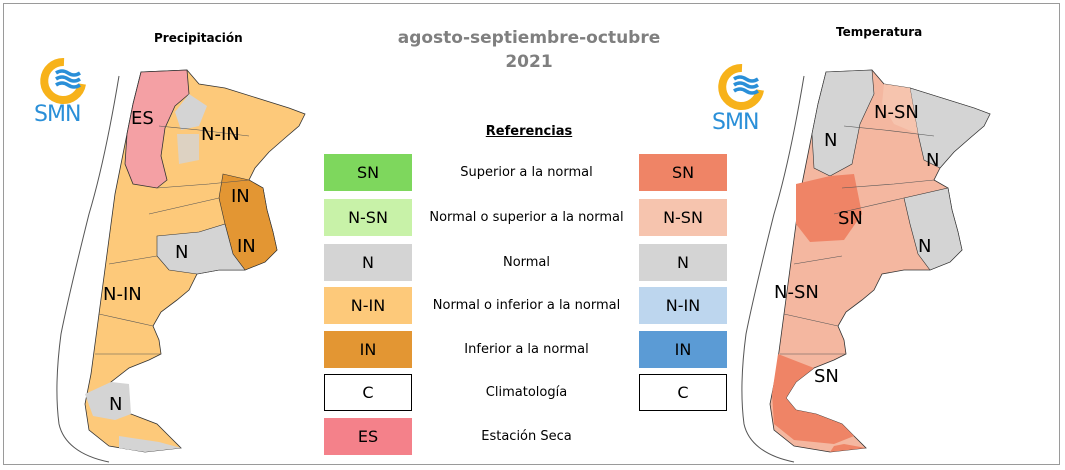 Image resolution: width=1065 pixels, height=470 pixels. What do you see at coordinates (368, 436) in the screenshot?
I see `legend-precip-box: ES` at bounding box center [368, 436].